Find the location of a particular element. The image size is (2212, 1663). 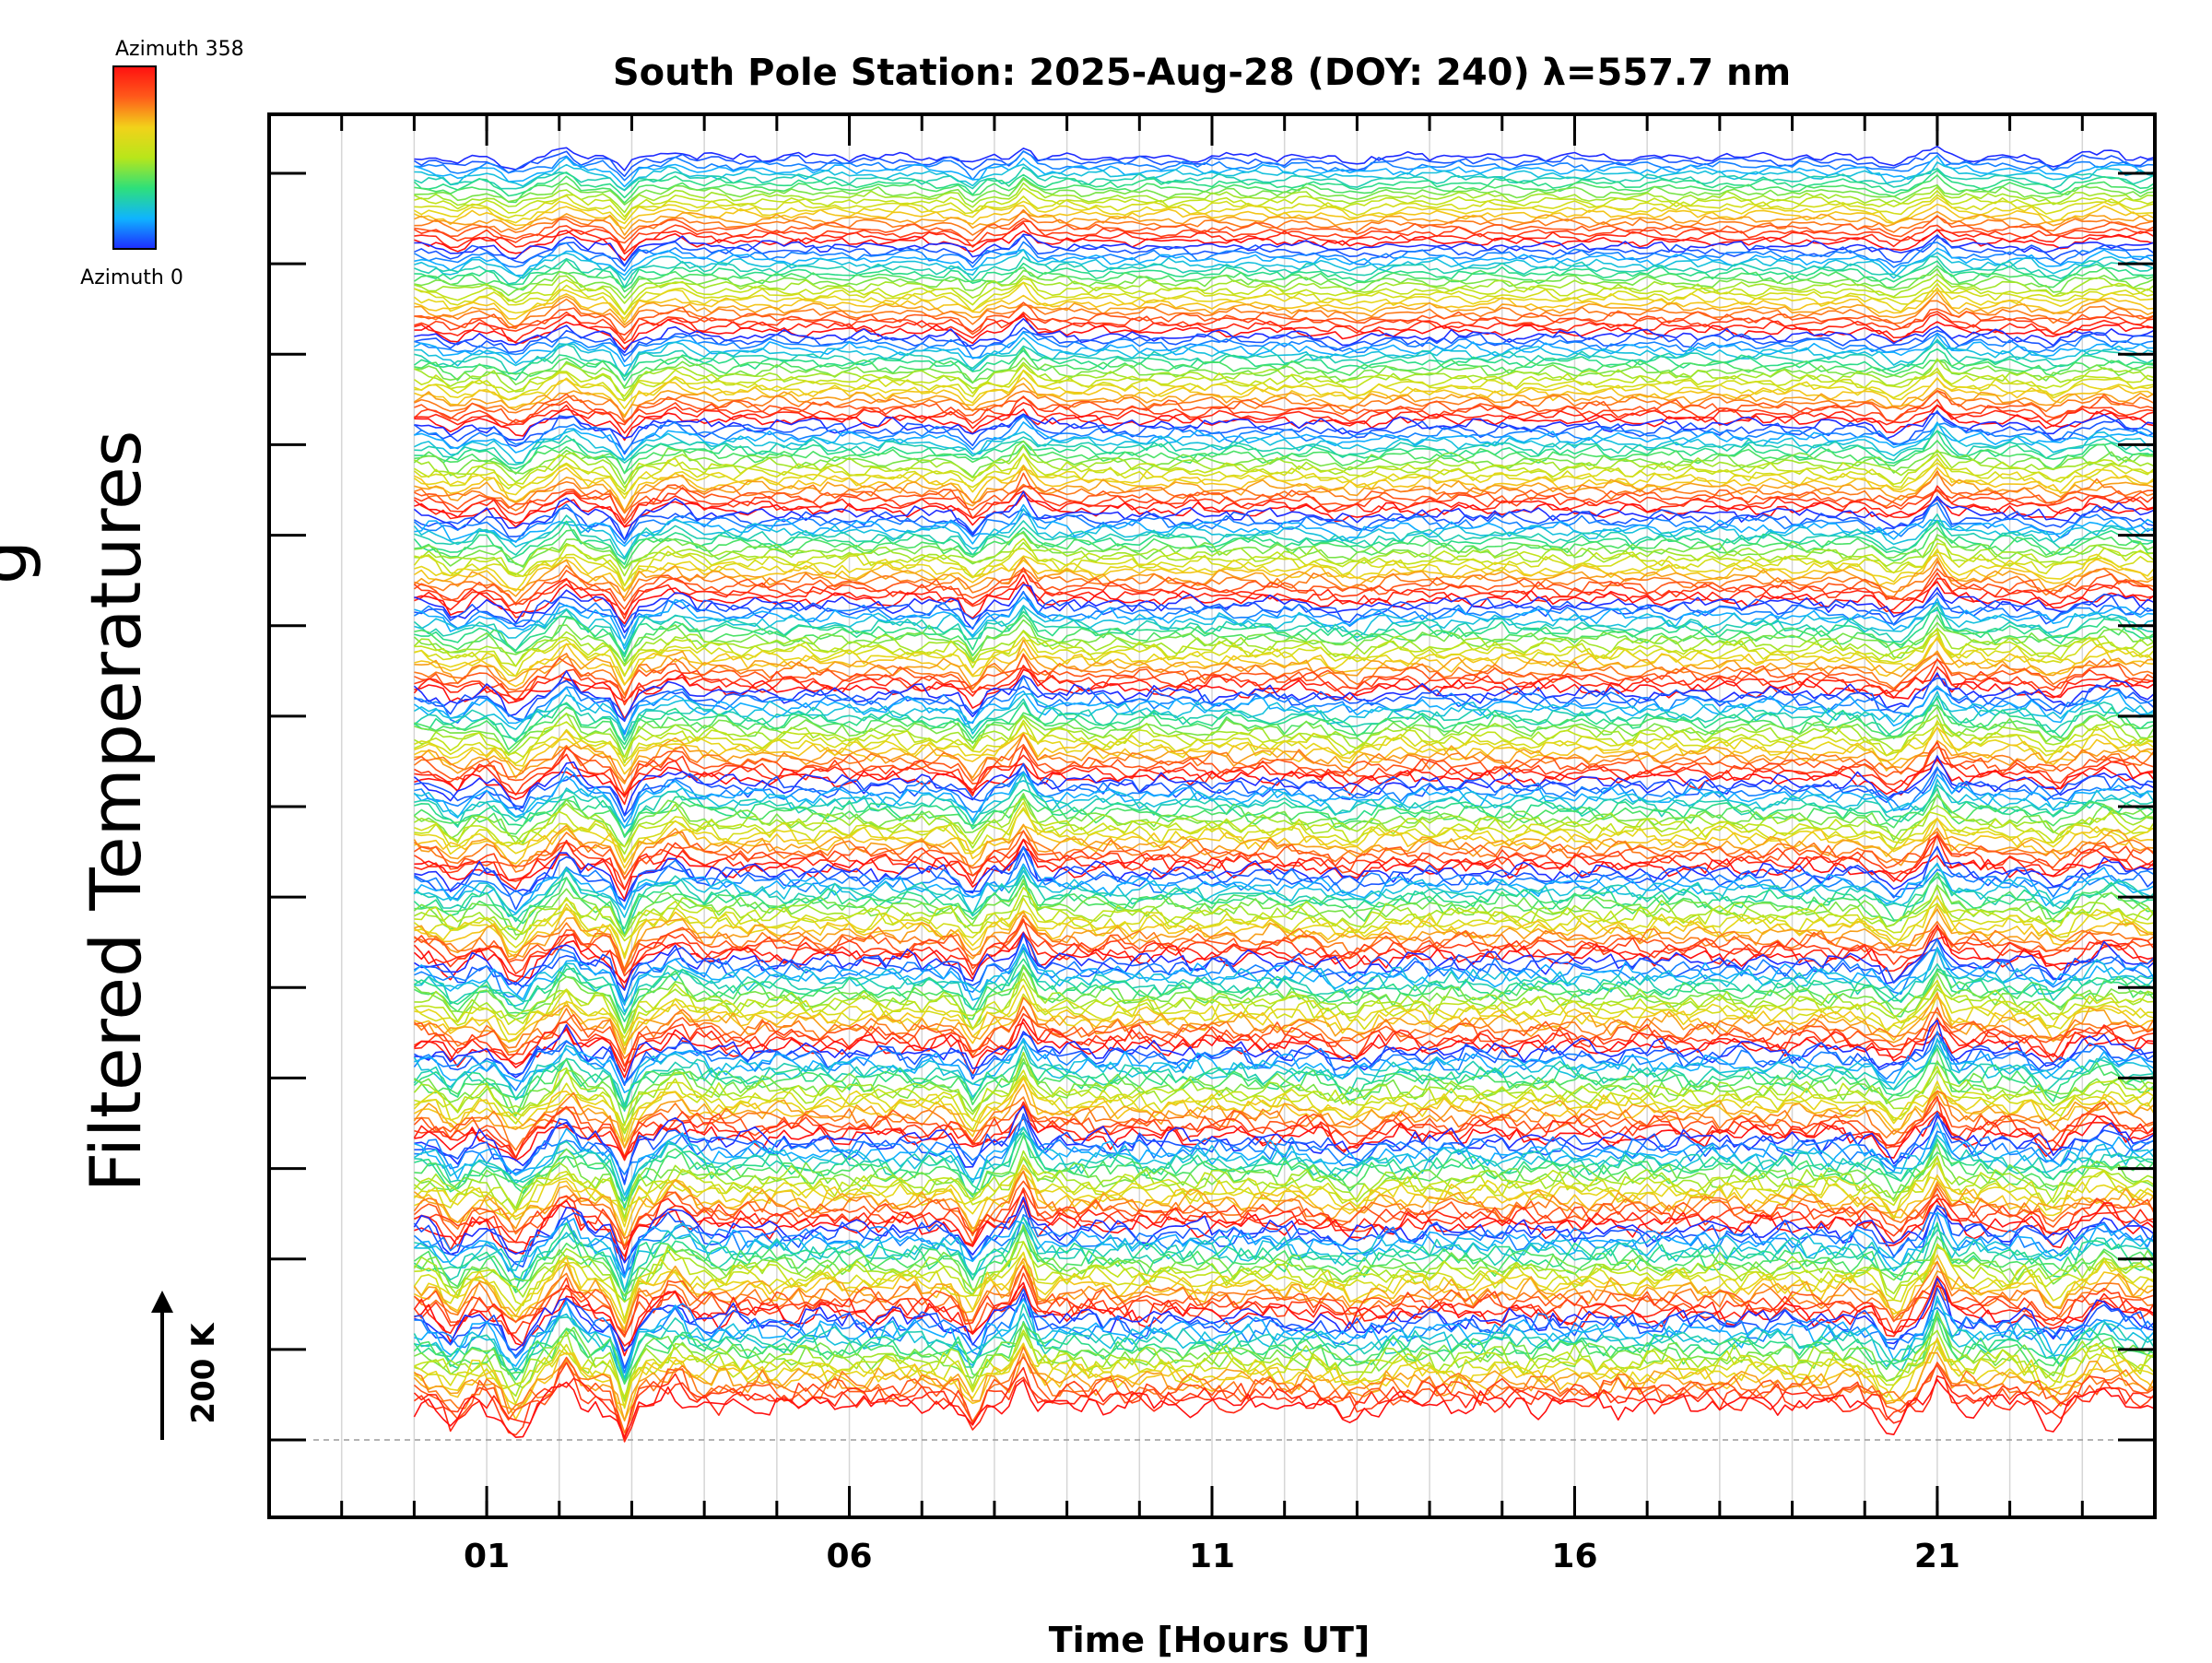

x-tick-label: 01 is located at coordinates (487, 1556).